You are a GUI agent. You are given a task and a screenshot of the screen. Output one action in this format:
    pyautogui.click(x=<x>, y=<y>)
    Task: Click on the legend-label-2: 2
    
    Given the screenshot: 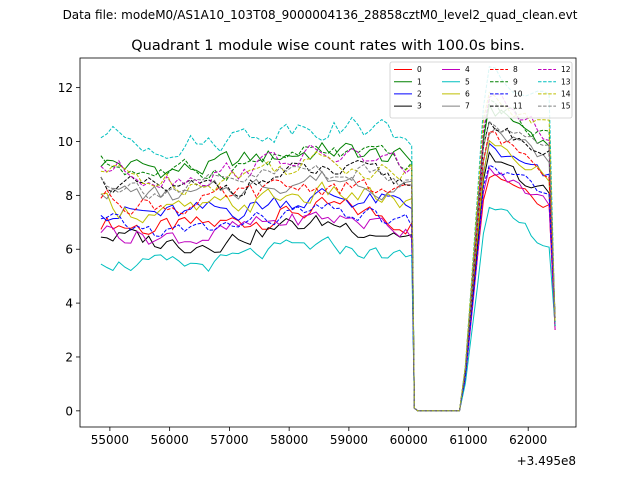 What is the action you would take?
    pyautogui.click(x=419, y=94)
    